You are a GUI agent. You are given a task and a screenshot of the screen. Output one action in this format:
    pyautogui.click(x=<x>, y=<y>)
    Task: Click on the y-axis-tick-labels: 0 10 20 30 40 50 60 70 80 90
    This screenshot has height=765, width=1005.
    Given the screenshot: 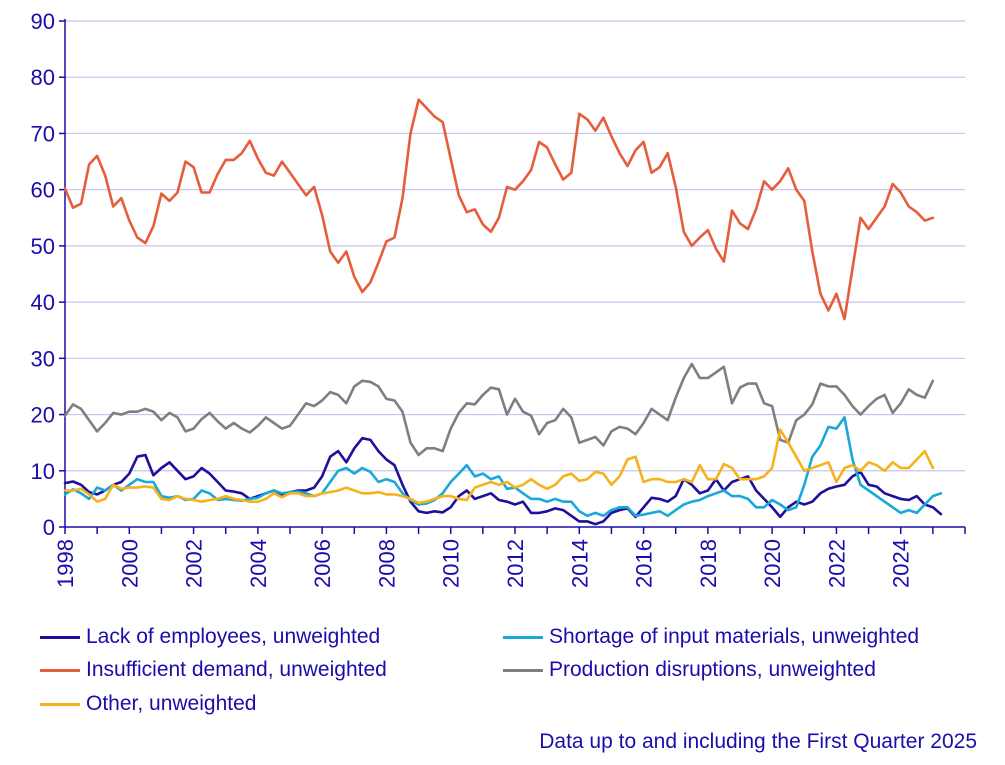 What is the action you would take?
    pyautogui.click(x=43, y=274)
    